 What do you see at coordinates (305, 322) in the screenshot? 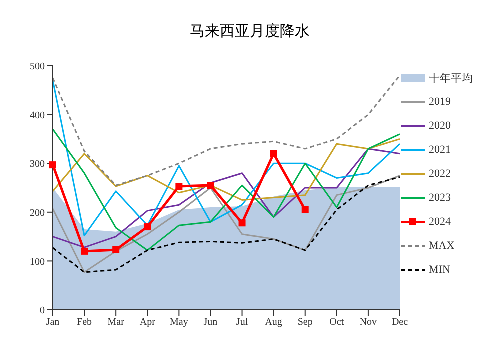
I see `x-tick-label: Sep` at bounding box center [305, 322].